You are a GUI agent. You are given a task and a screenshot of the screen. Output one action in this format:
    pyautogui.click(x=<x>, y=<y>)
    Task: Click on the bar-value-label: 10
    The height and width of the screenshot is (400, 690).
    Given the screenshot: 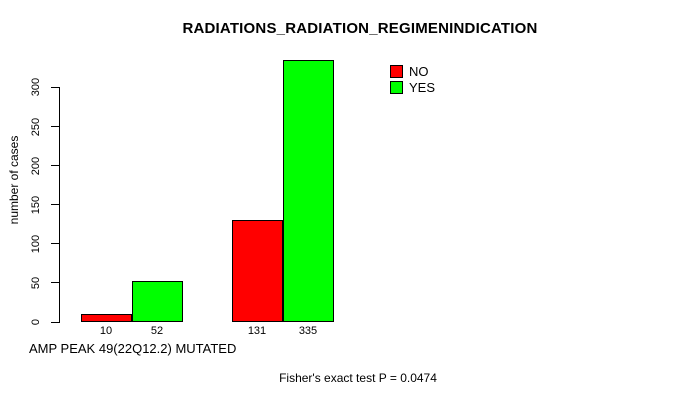 What is the action you would take?
    pyautogui.click(x=106, y=331)
    